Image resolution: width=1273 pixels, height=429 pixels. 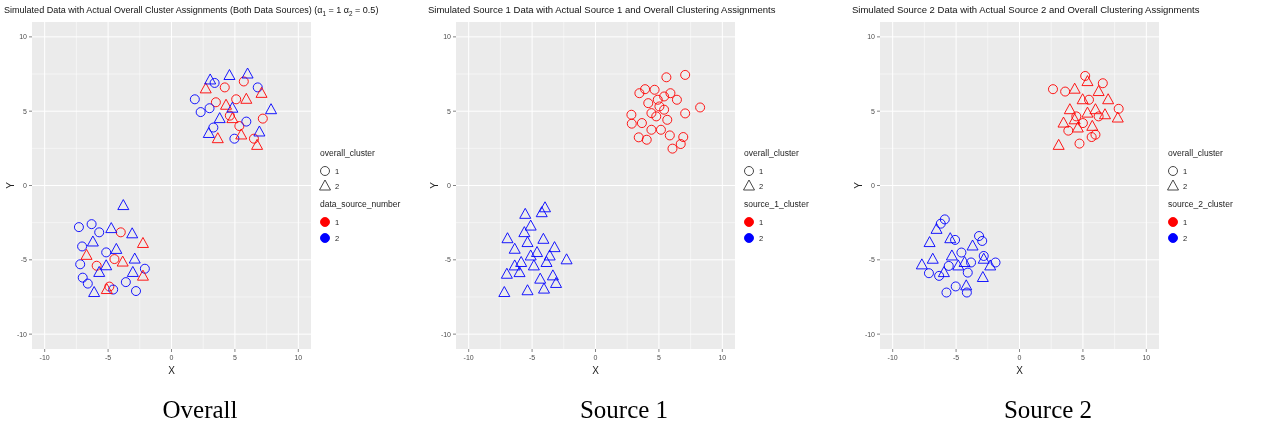 I want to click on text: overall_cluster, so click(x=1195, y=153).